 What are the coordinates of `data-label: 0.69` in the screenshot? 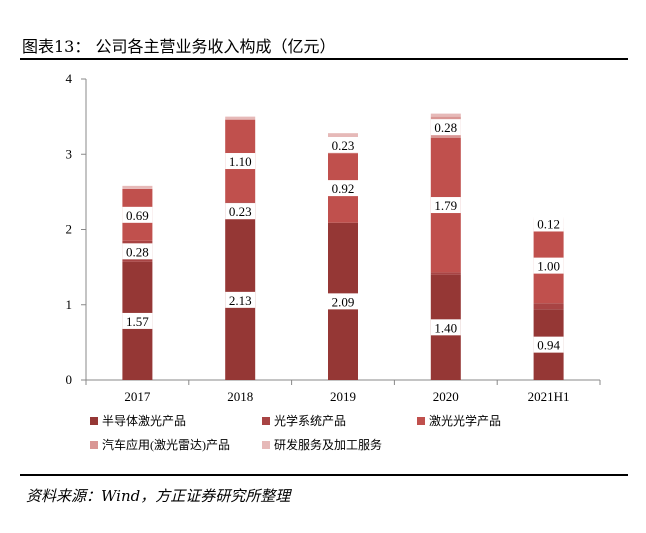 It's located at (137, 215).